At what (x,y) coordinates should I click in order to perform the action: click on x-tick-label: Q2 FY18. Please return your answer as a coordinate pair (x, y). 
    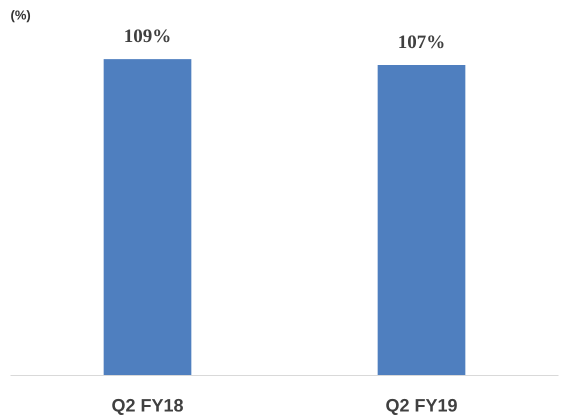
    Looking at the image, I should click on (147, 406).